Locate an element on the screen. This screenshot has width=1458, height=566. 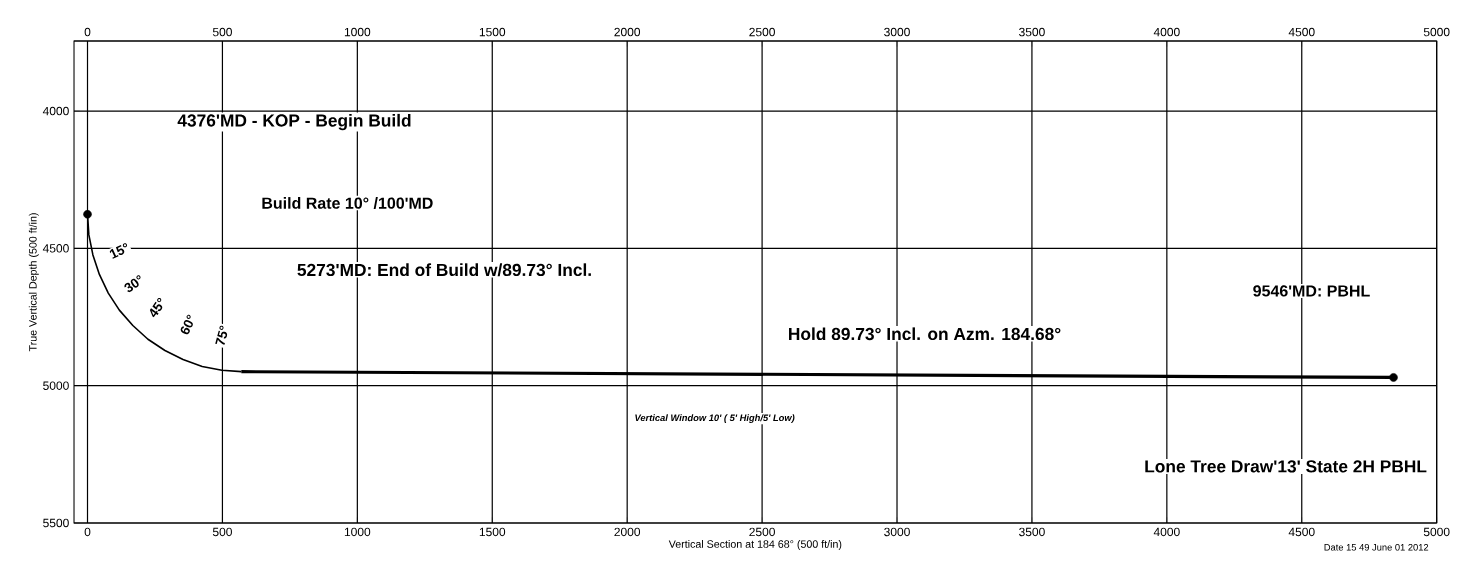
x2-tick-label: 1500 is located at coordinates (492, 32).